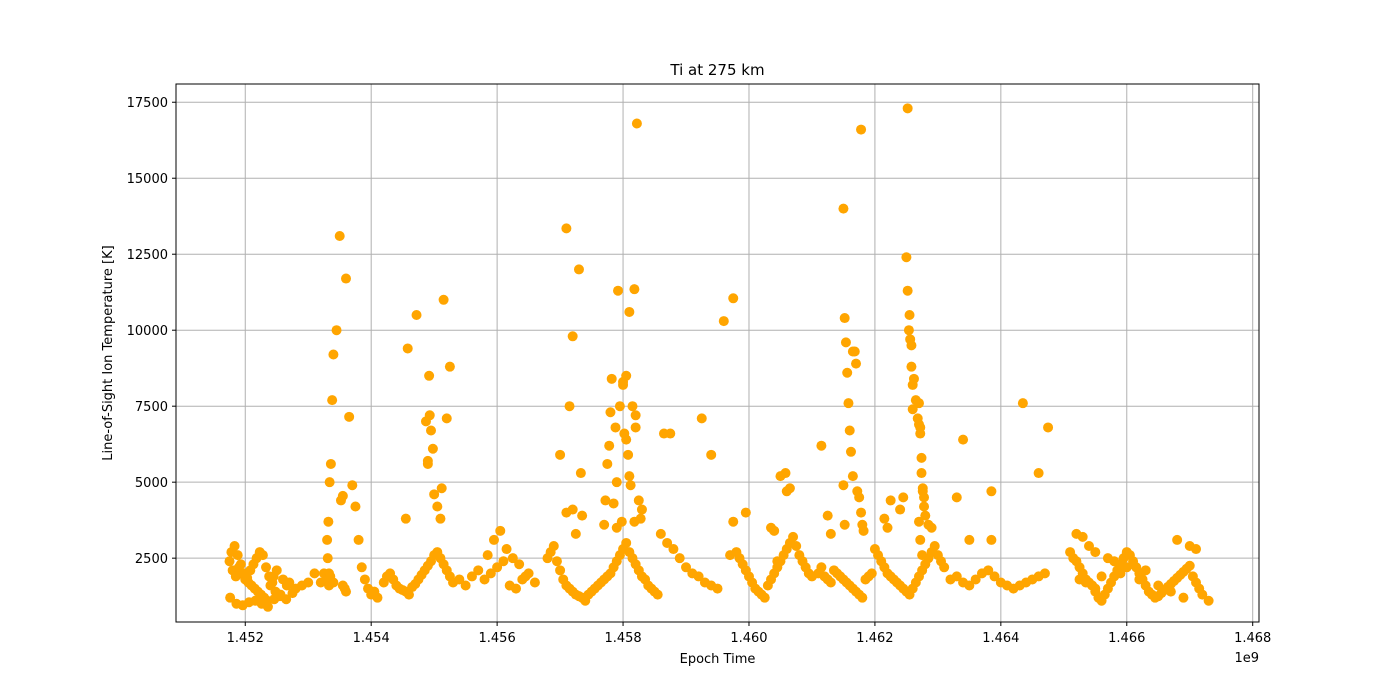  What do you see at coordinates (151, 559) in the screenshot?
I see `y-tick-label: 2500` at bounding box center [151, 559].